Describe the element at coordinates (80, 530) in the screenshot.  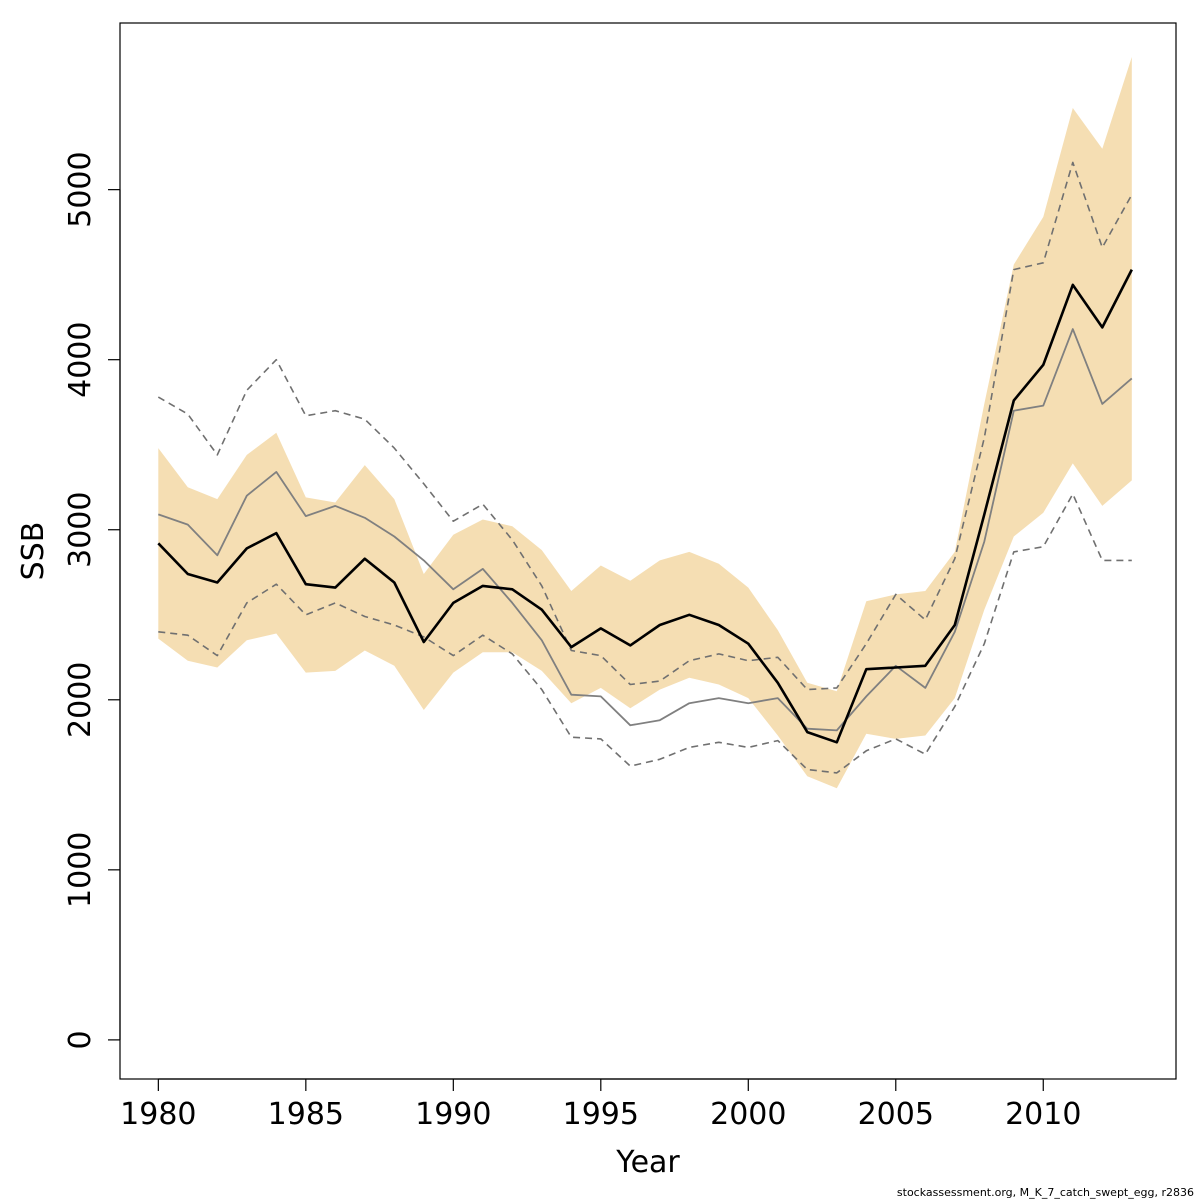
I see `y-tick-label: 3000` at that location.